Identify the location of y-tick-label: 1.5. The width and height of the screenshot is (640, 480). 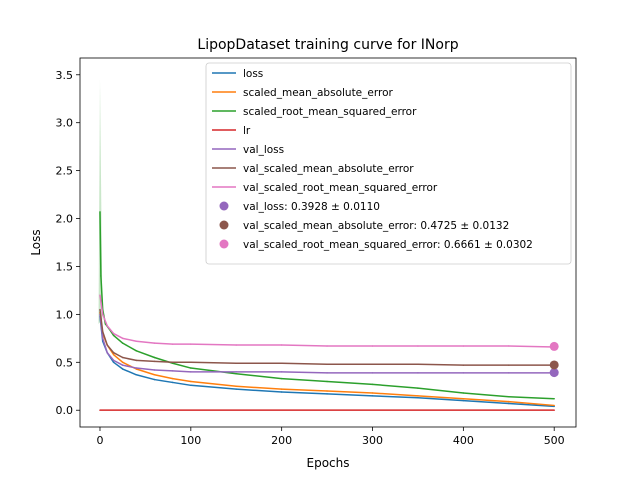
(65, 266).